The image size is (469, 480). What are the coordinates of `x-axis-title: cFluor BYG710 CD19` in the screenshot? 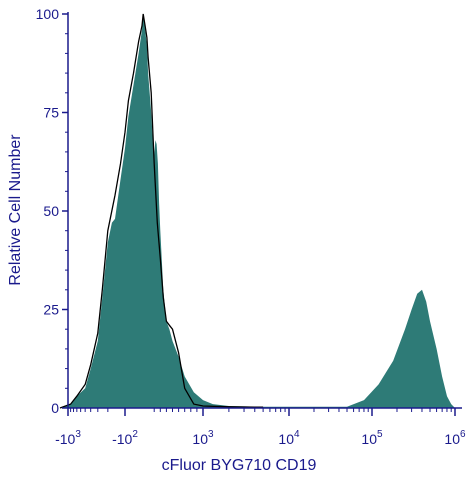 It's located at (239, 465).